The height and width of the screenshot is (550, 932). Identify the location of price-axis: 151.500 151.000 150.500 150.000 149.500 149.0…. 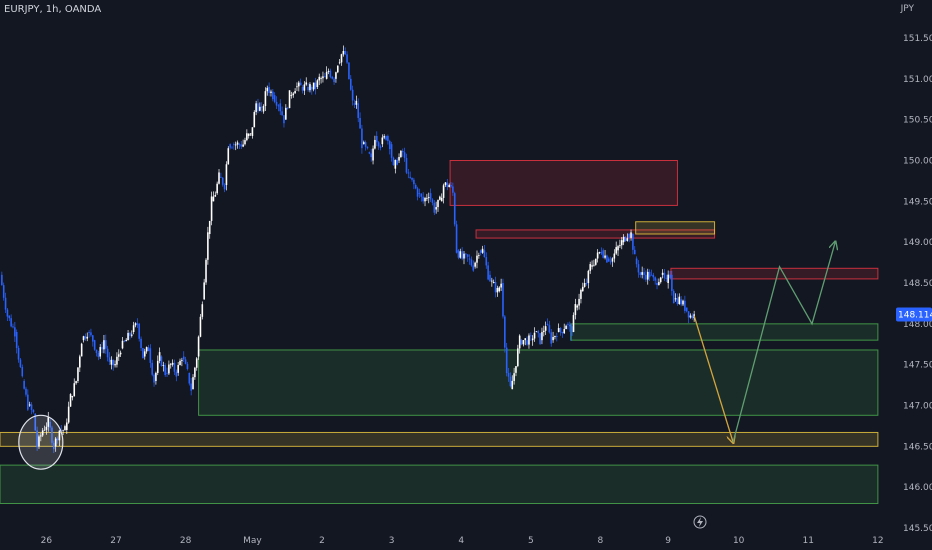
(917, 284).